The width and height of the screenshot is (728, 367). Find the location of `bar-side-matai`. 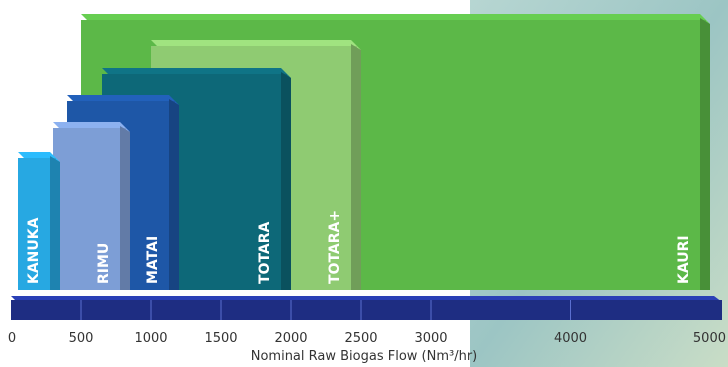

bar-side-matai is located at coordinates (174, 194).